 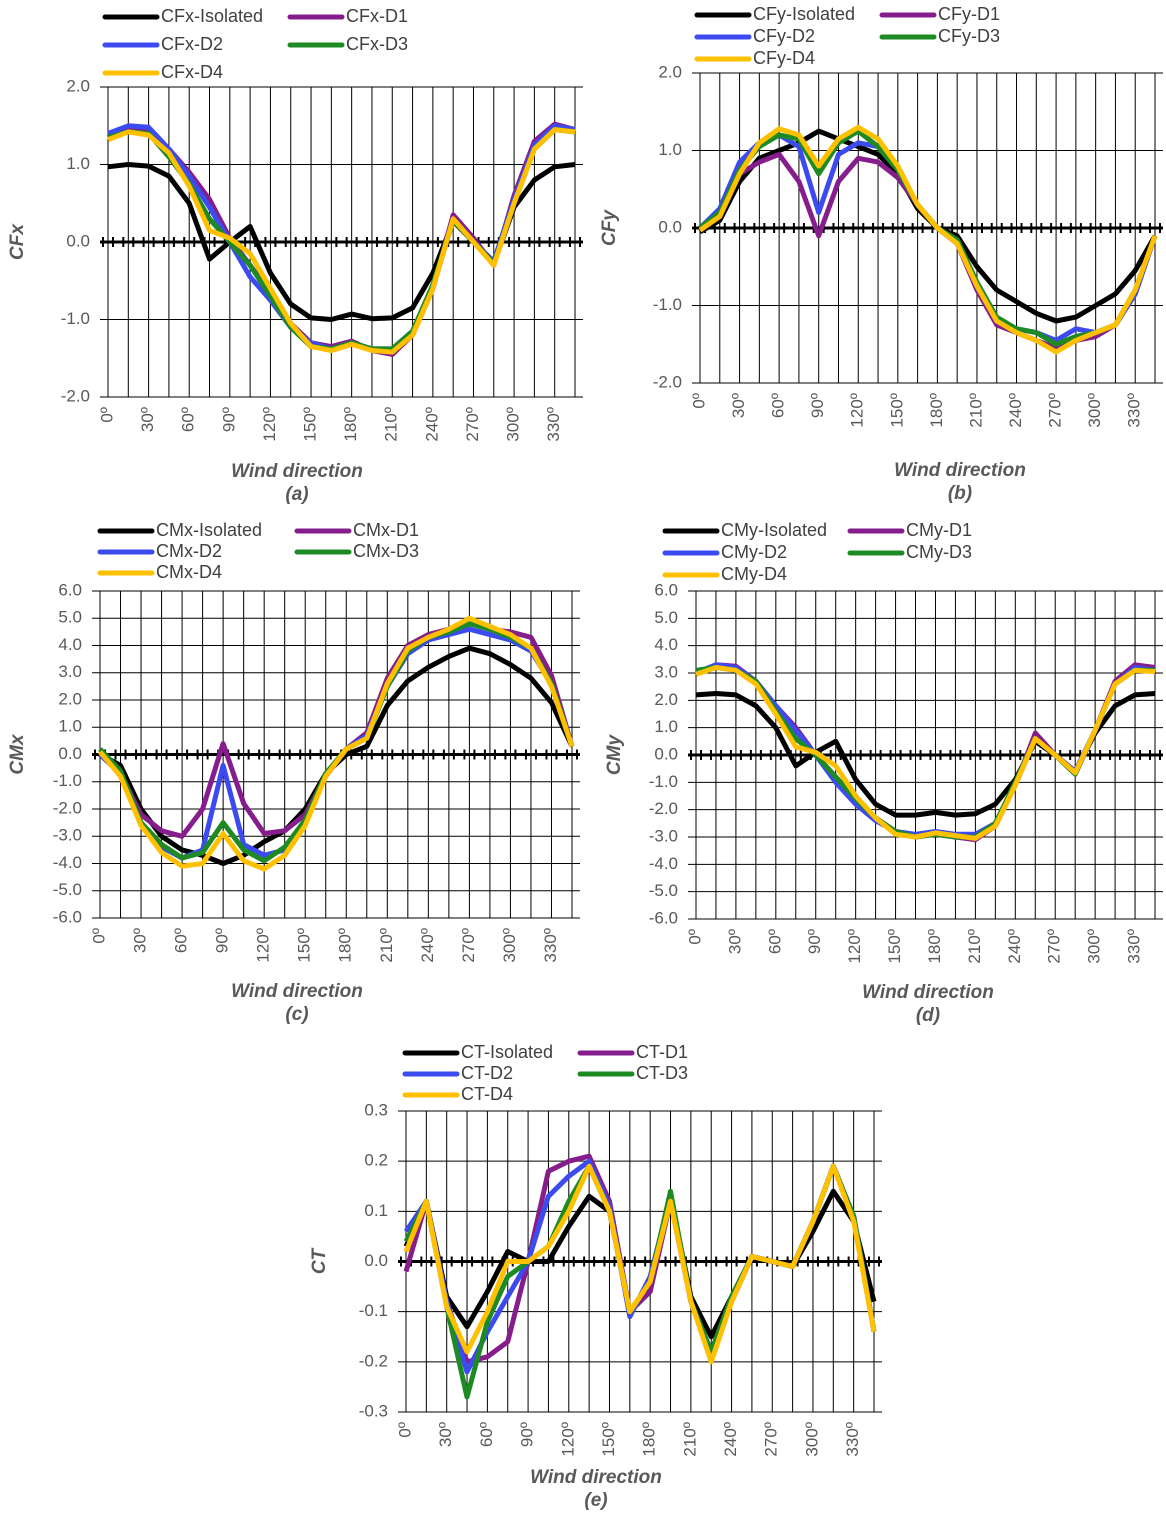 I want to click on caption: (b), so click(x=960, y=493).